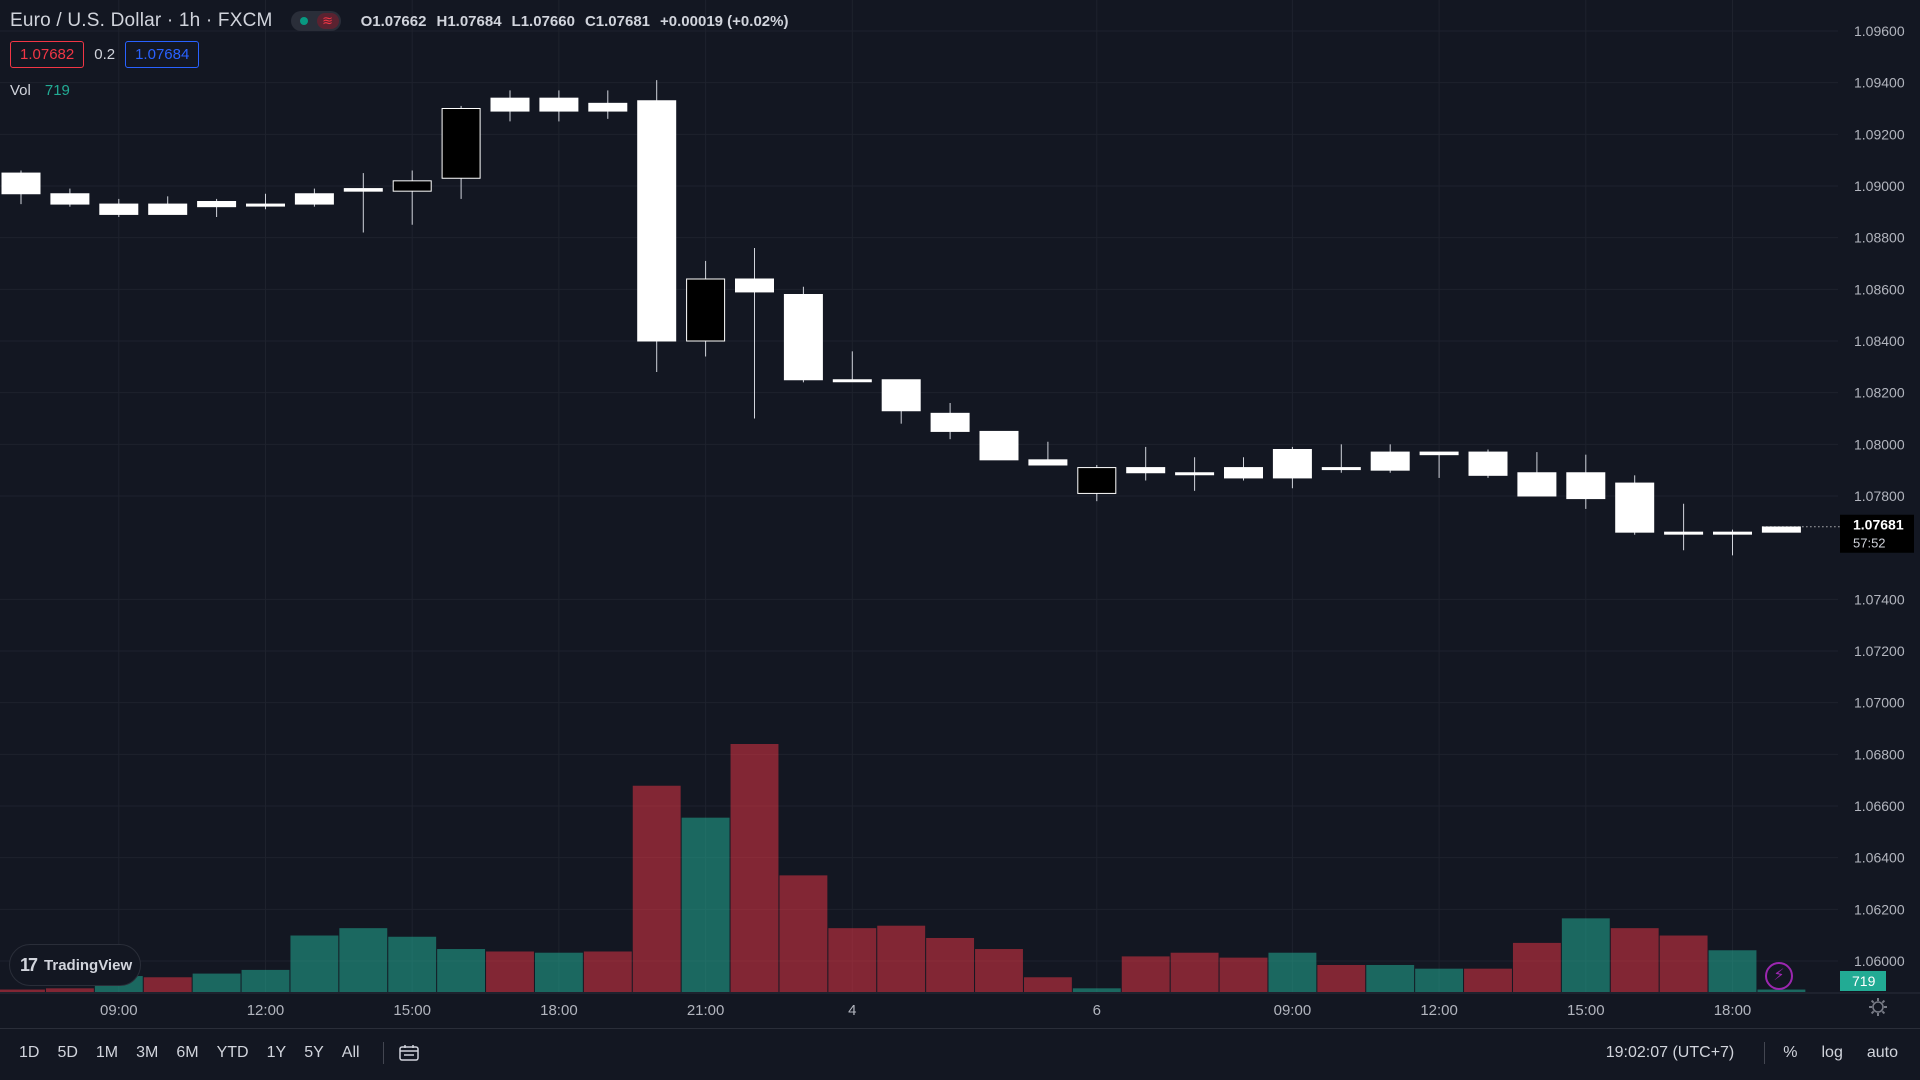 The width and height of the screenshot is (1920, 1080). Describe the element at coordinates (29, 1052) in the screenshot. I see `range-1d-button: 1D` at that location.